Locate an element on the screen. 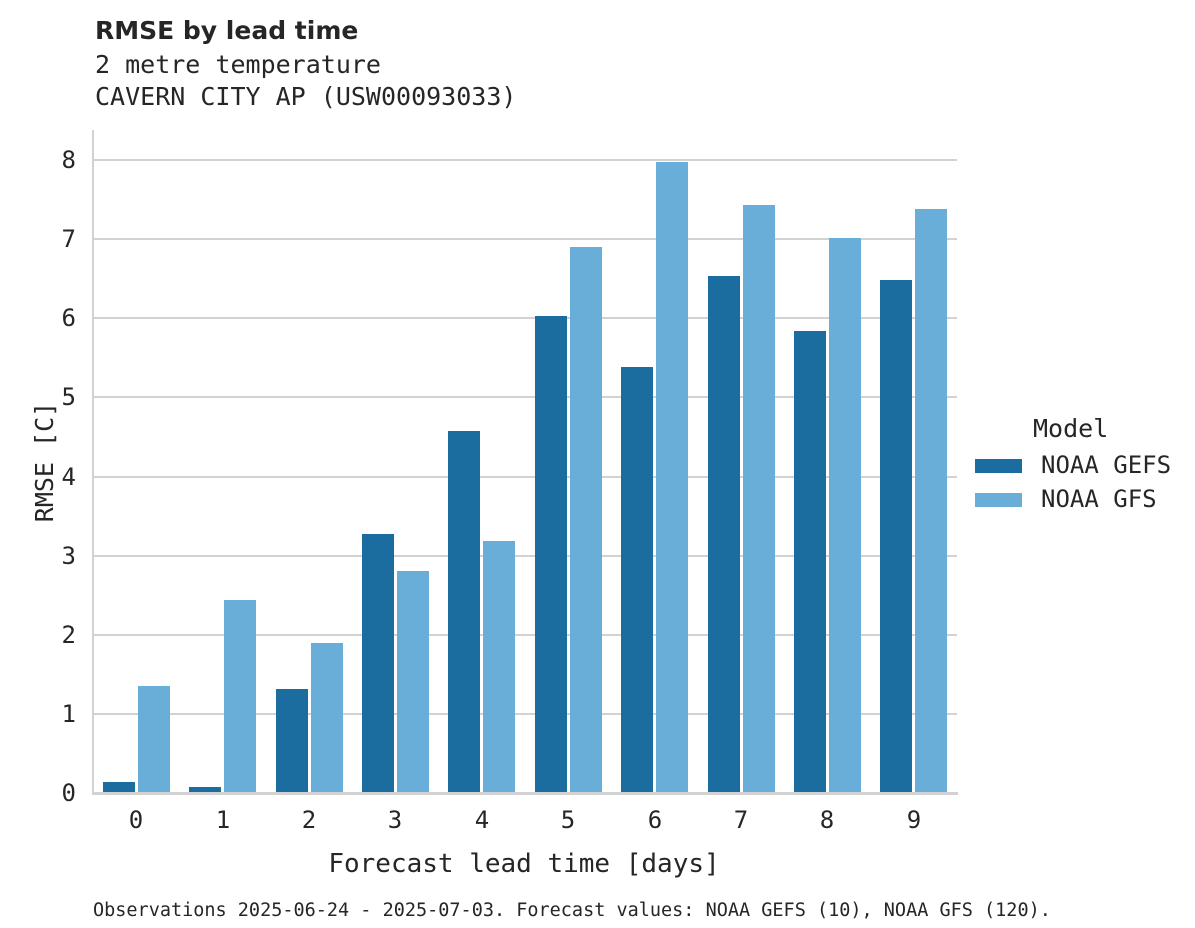 The height and width of the screenshot is (928, 1195). y-axis-spine is located at coordinates (93, 462).